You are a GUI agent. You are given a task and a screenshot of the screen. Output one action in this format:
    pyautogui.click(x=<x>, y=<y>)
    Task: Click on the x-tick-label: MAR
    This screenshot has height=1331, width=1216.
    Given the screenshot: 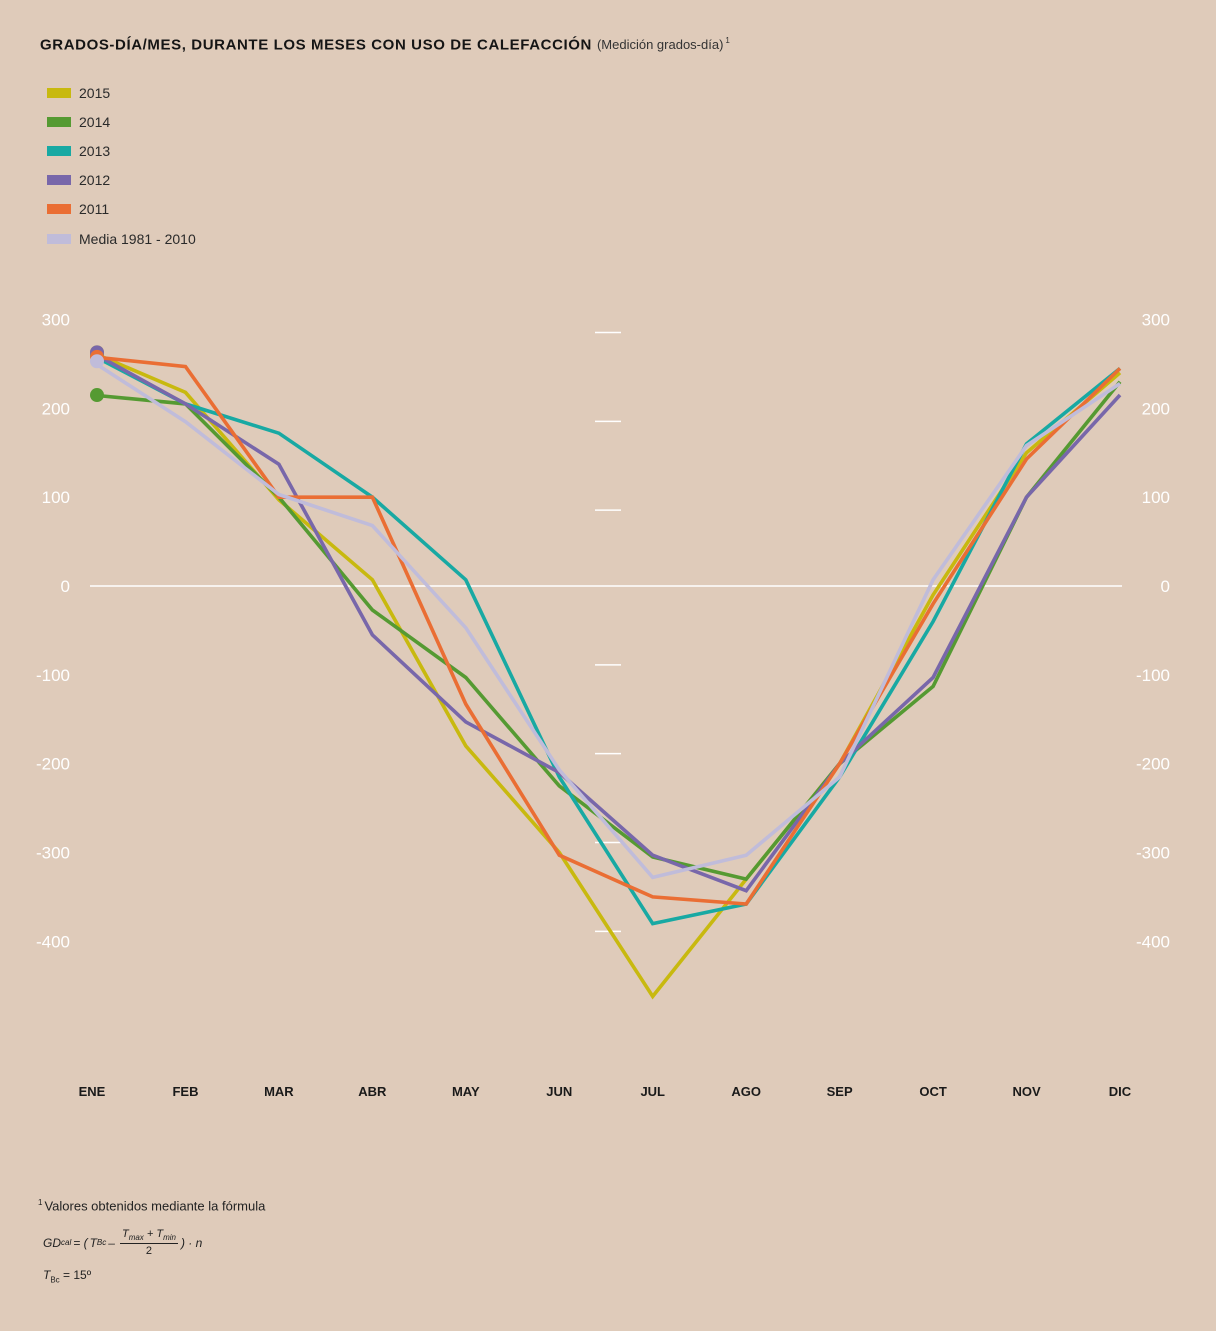 What is the action you would take?
    pyautogui.click(x=279, y=1091)
    